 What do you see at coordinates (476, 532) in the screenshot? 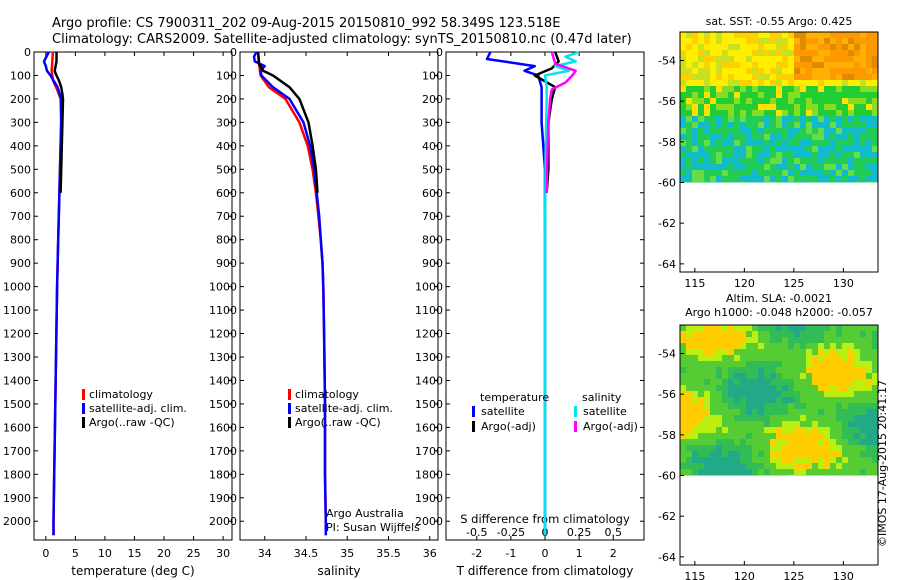
I see `s-tick-label: -0.5` at bounding box center [476, 532].